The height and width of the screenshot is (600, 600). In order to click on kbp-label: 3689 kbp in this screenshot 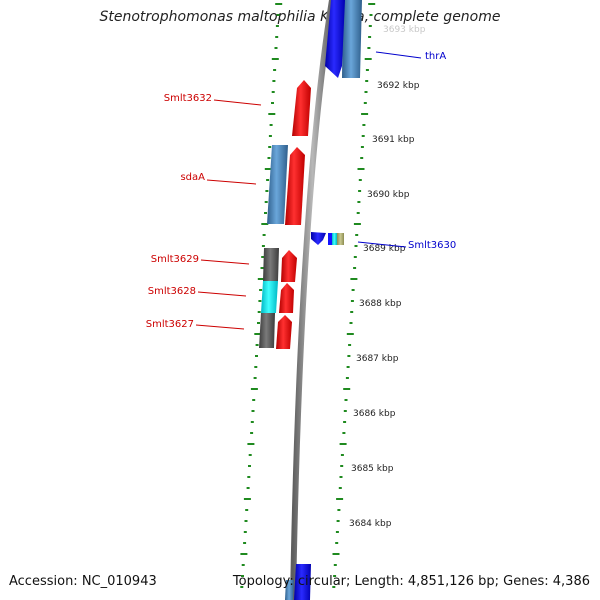, I will do `click(384, 249)`.